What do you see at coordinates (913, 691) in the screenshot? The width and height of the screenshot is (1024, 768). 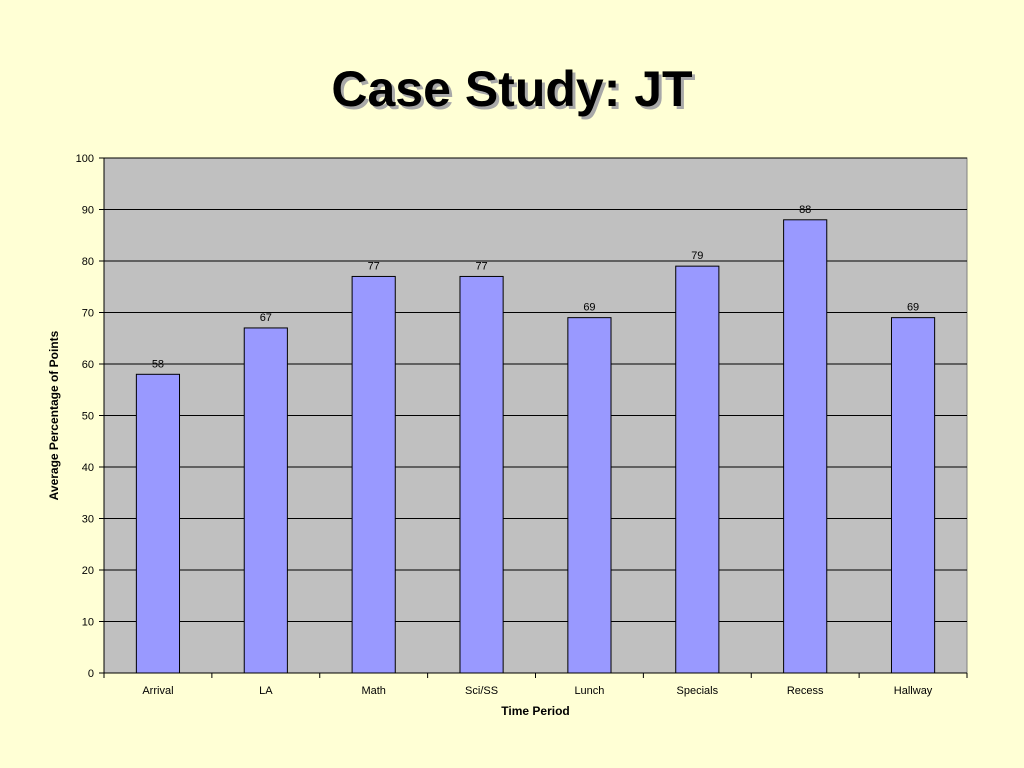 I see `x-tick-label: Hallway` at bounding box center [913, 691].